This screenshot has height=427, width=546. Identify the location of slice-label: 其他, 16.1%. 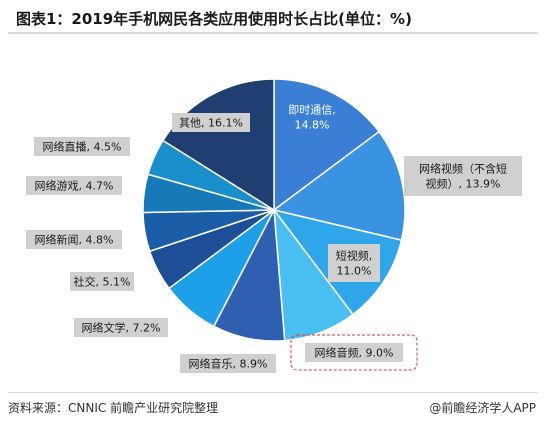
(211, 123).